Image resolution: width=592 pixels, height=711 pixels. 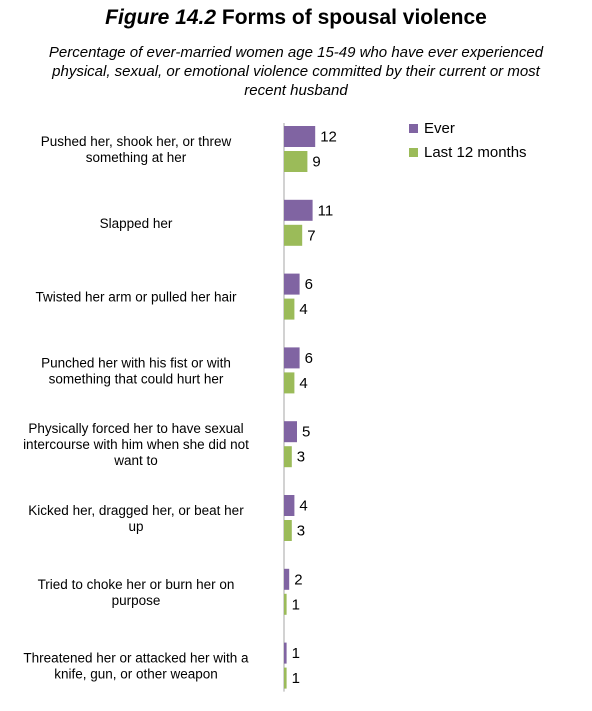 I want to click on category-label: Threatened her or attacked her with a, so click(x=136, y=658).